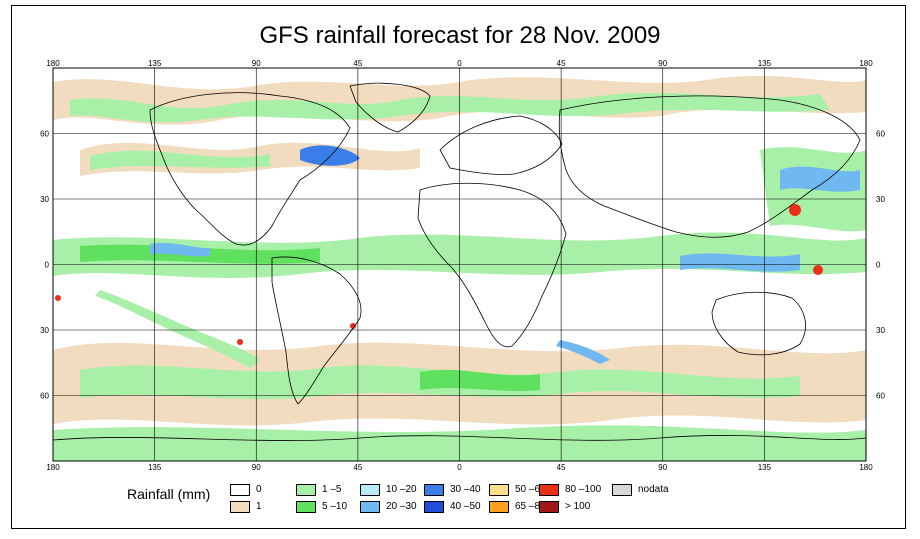  What do you see at coordinates (653, 489) in the screenshot?
I see `legend-label: nodata` at bounding box center [653, 489].